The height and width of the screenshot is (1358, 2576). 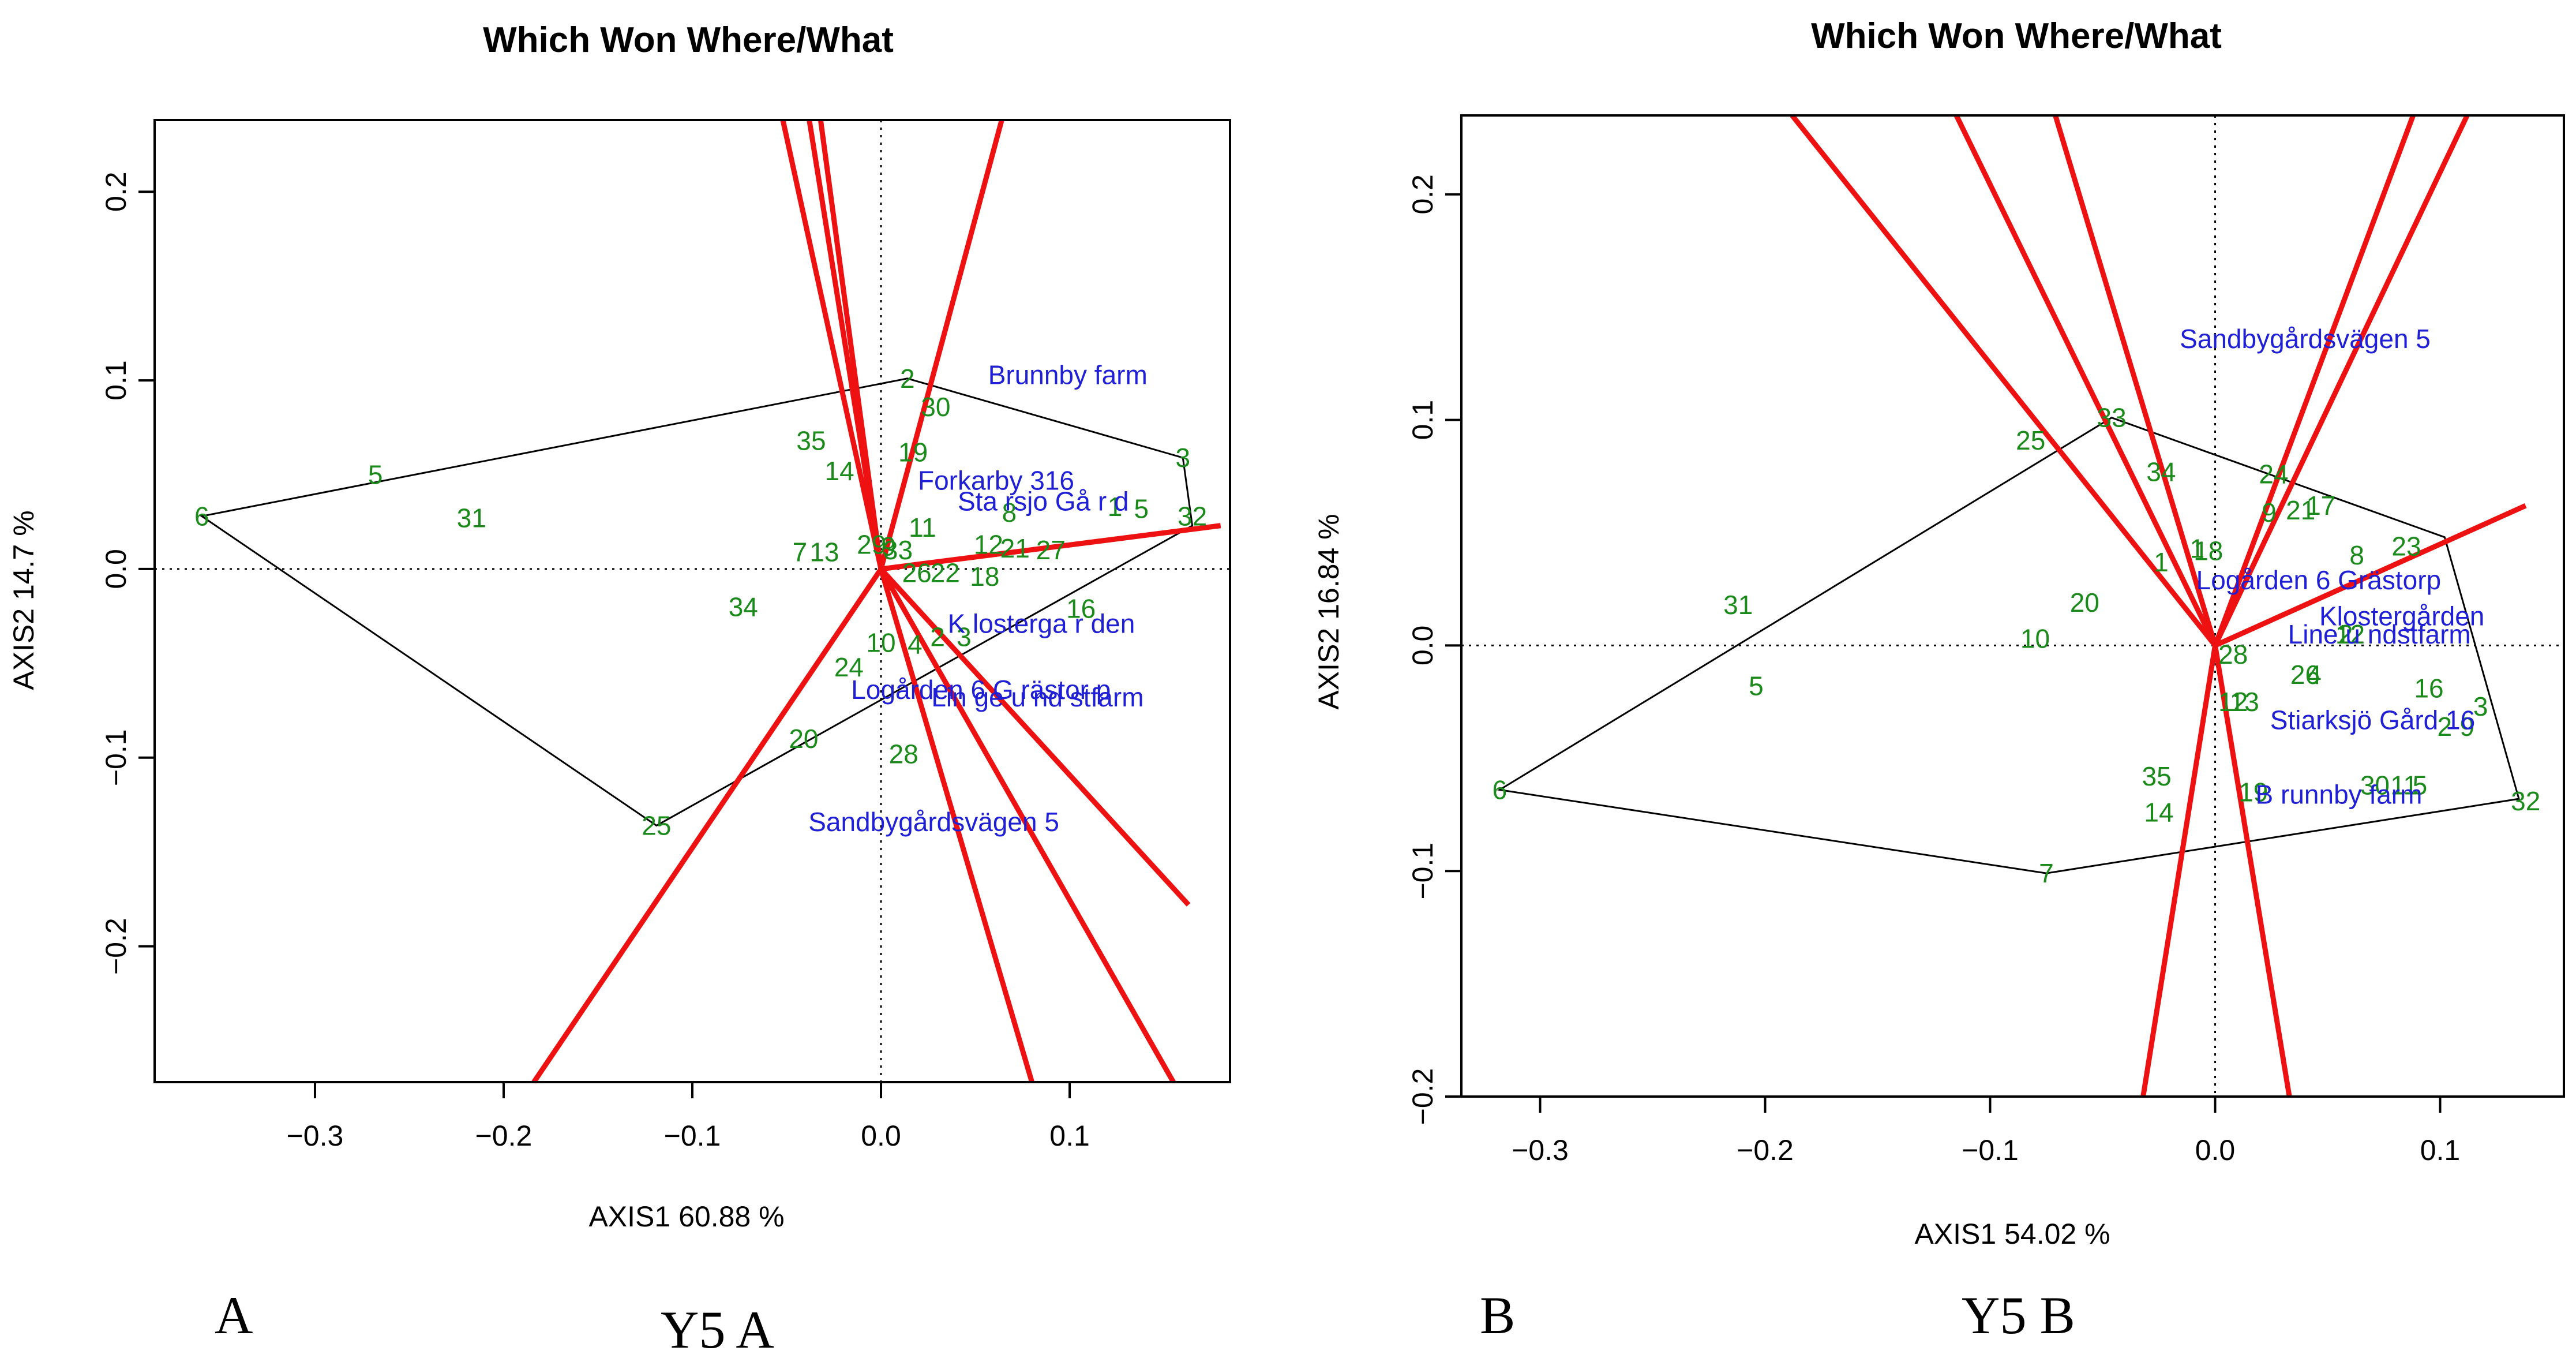 I want to click on panel-b-genotype-label: 30, so click(x=2375, y=785).